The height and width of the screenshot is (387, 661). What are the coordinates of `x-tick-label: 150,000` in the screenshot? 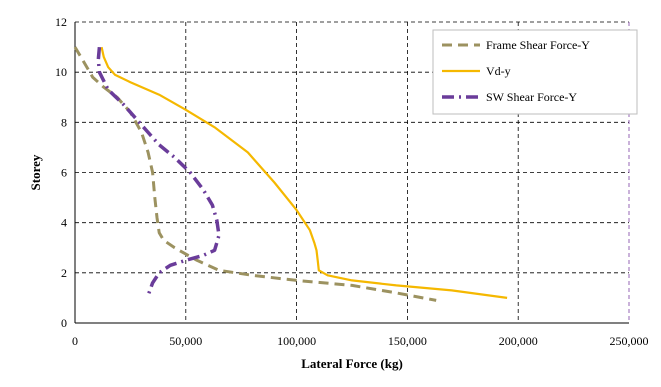 It's located at (407, 341).